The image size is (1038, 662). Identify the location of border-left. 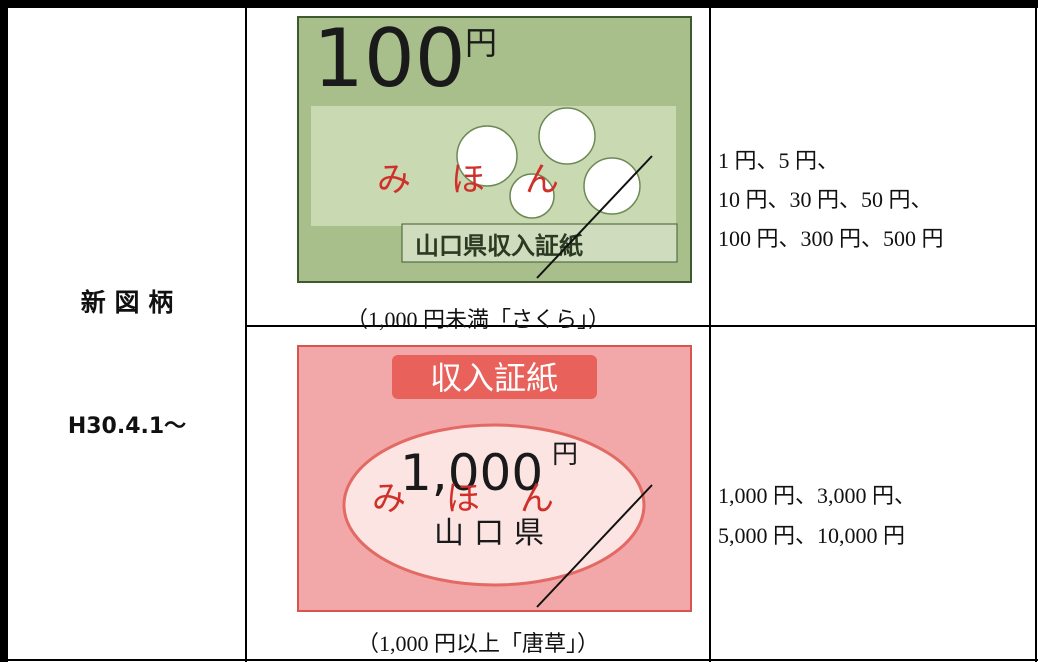
(4, 331).